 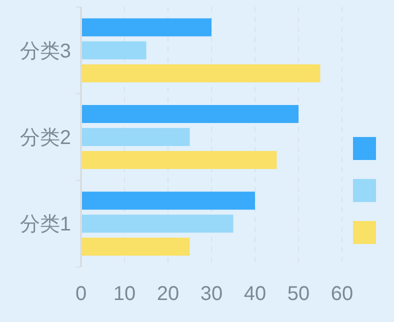 I want to click on x-tick-label: 40, so click(x=255, y=294).